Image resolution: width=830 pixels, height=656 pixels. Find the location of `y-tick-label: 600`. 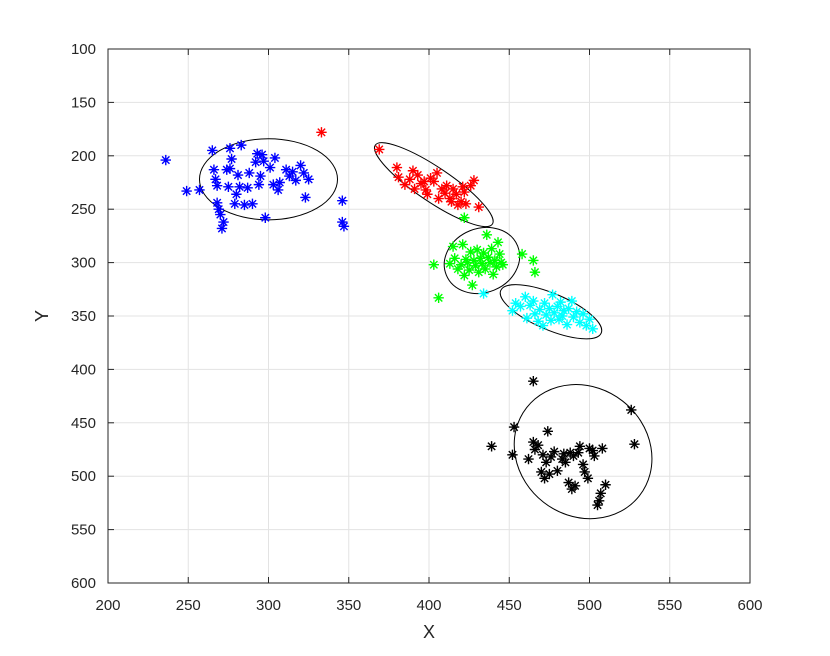

y-tick-label: 600 is located at coordinates (83, 583).